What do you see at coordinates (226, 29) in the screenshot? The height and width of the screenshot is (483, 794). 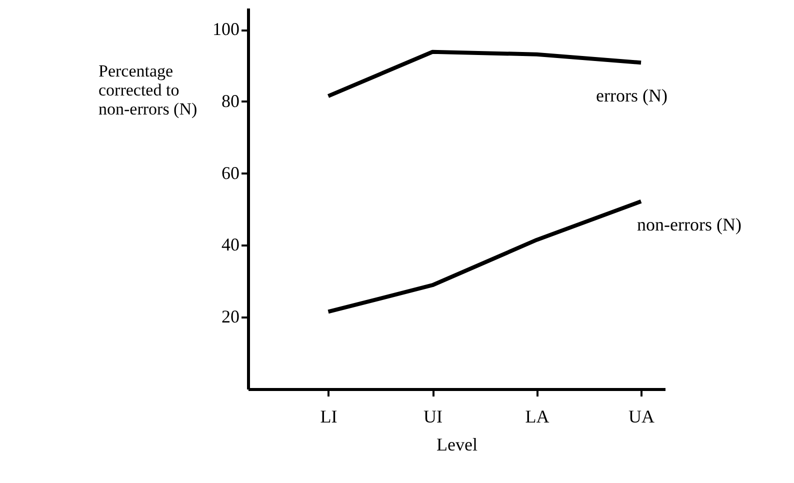 I see `y-tick-label: 100` at bounding box center [226, 29].